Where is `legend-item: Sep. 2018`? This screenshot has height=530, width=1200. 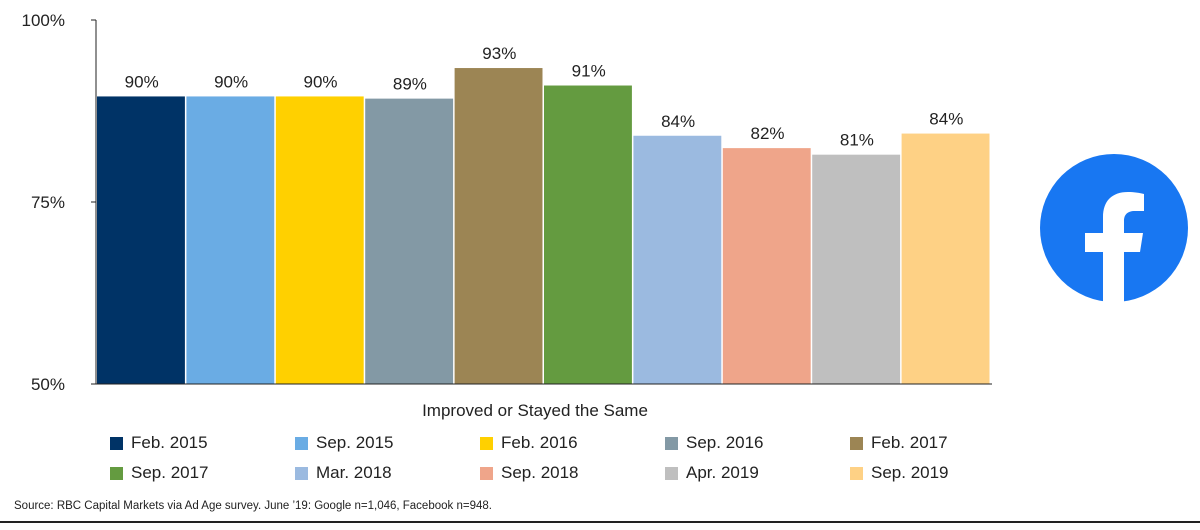 legend-item: Sep. 2018 is located at coordinates (572, 473).